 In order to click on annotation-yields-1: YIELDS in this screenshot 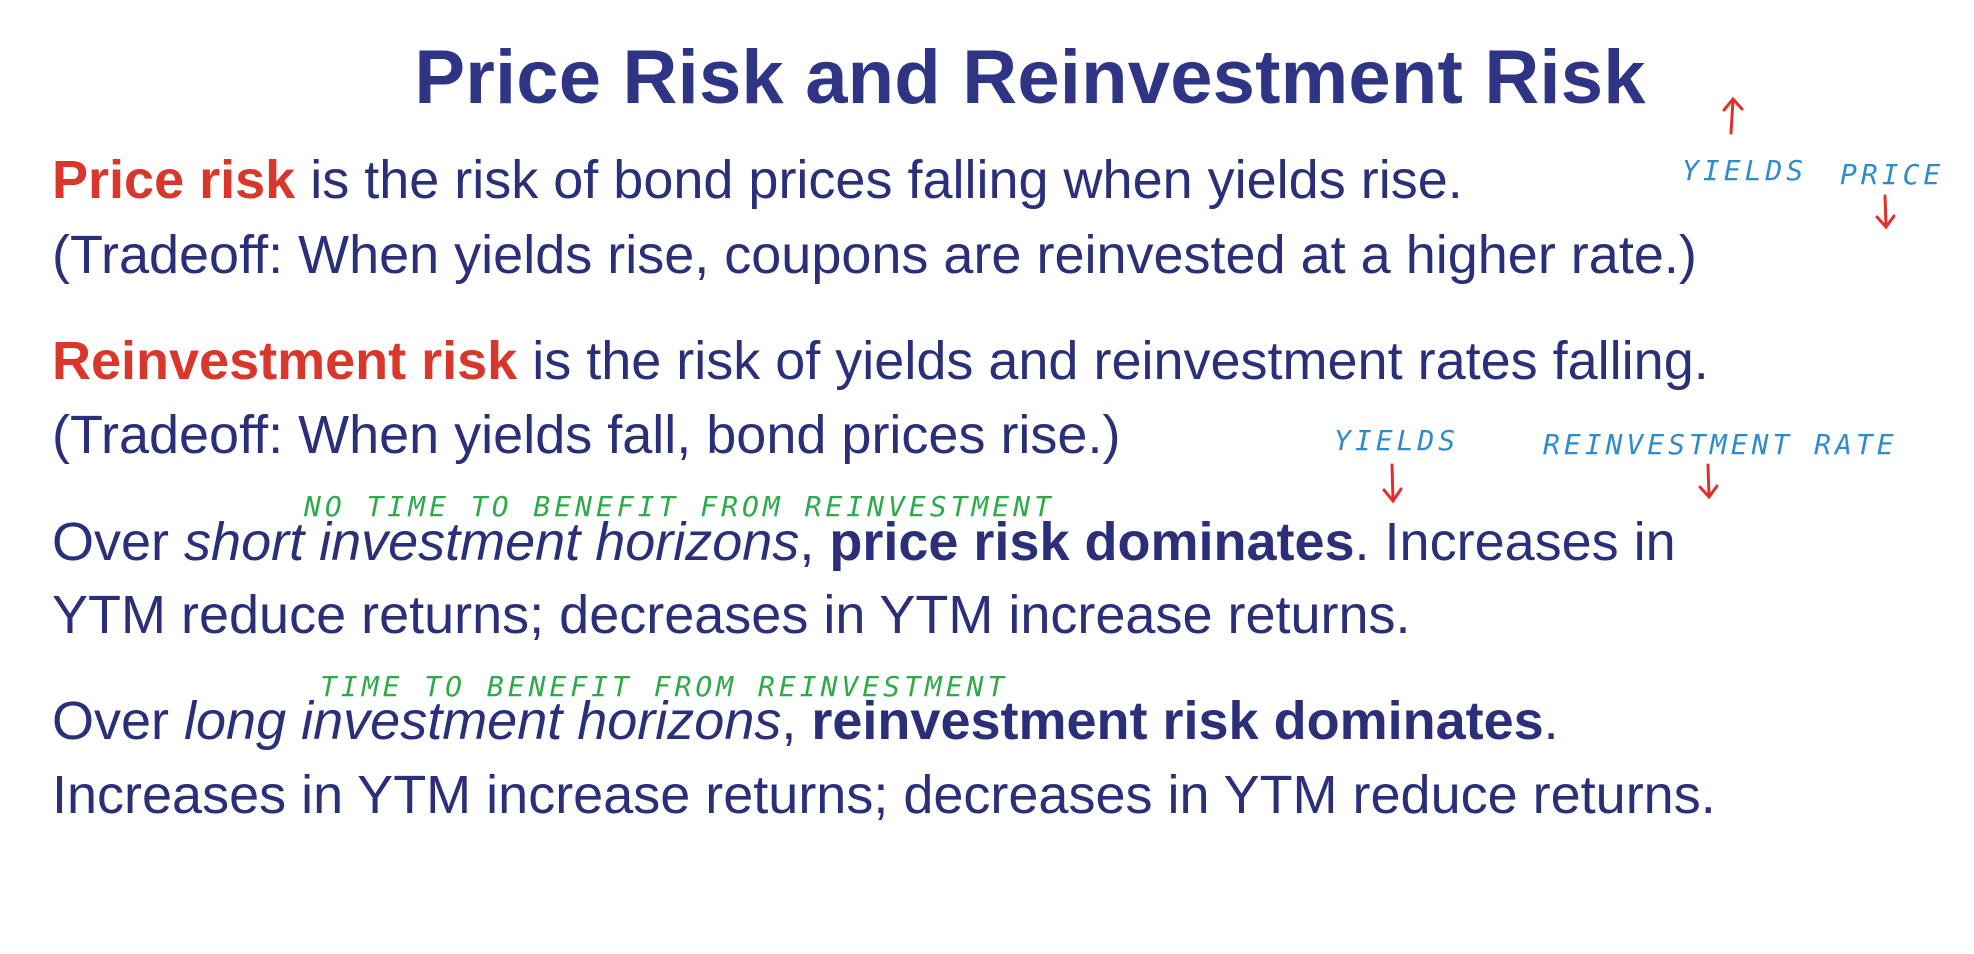, I will do `click(1745, 170)`.